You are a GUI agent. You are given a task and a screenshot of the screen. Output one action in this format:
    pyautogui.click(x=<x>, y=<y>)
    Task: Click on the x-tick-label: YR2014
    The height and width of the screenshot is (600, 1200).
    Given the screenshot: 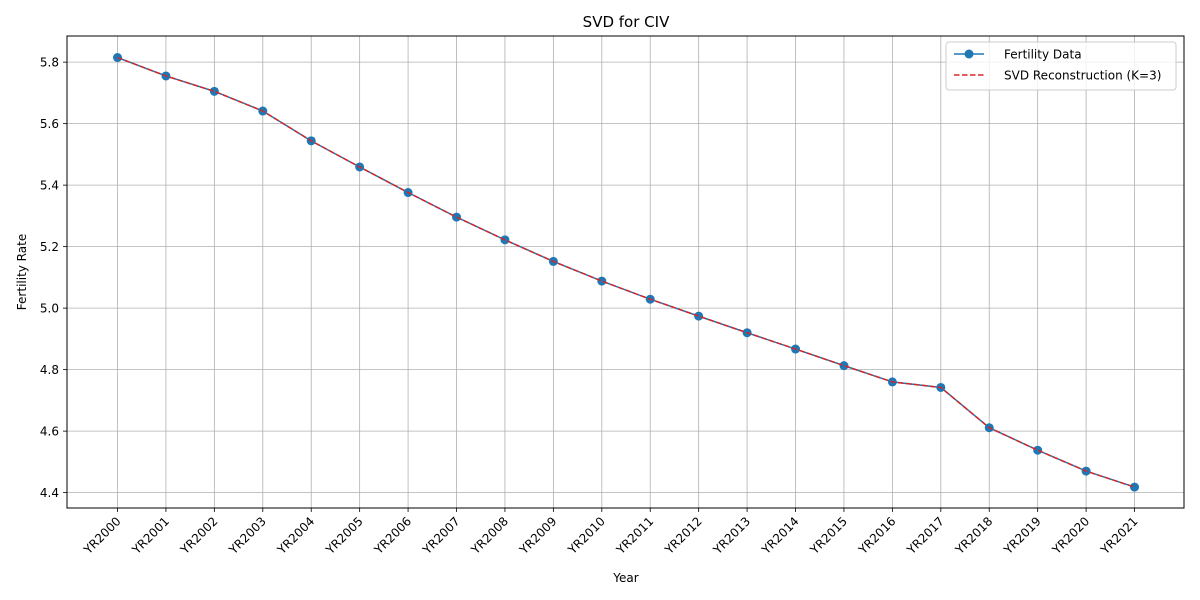 What is the action you would take?
    pyautogui.click(x=779, y=535)
    